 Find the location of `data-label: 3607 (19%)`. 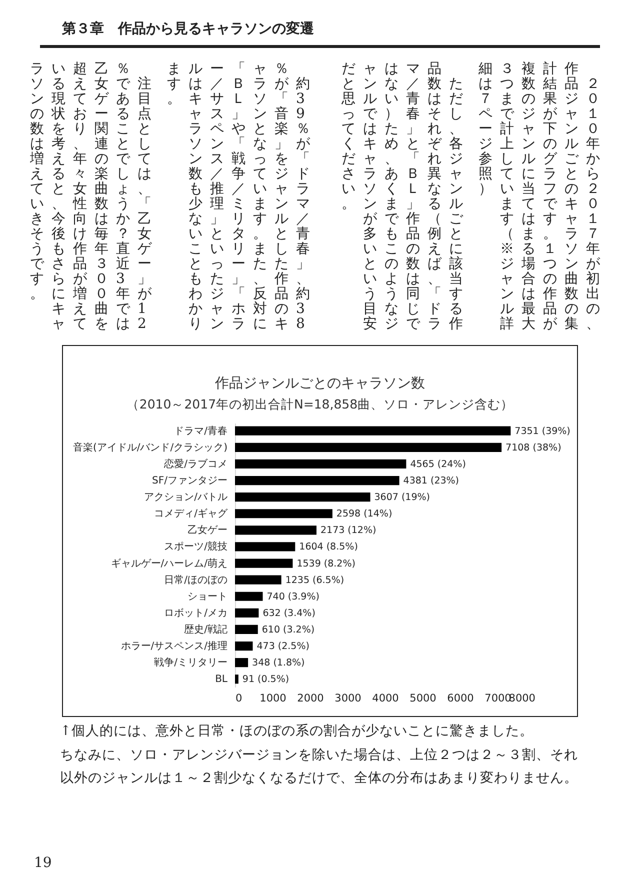

data-label: 3607 (19%) is located at coordinates (402, 498).